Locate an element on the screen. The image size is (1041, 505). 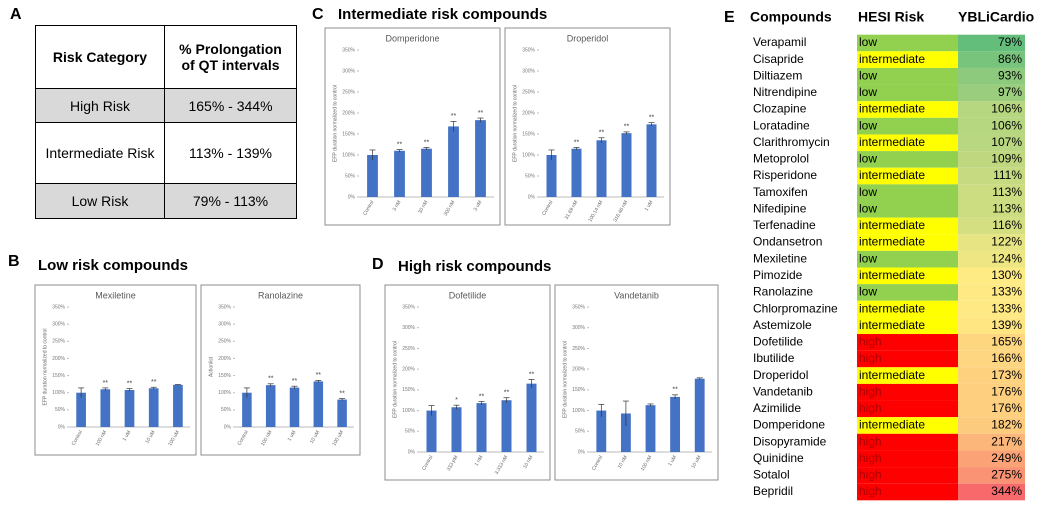
header-cell: Risk Category is located at coordinates (100, 57).